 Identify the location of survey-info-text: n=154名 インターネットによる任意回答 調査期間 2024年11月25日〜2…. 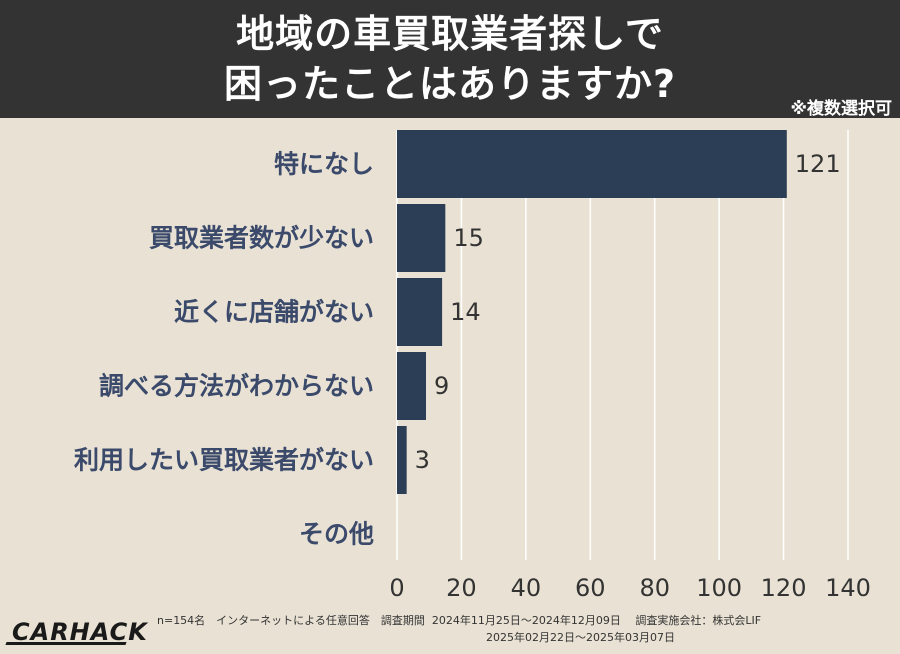
(459, 620).